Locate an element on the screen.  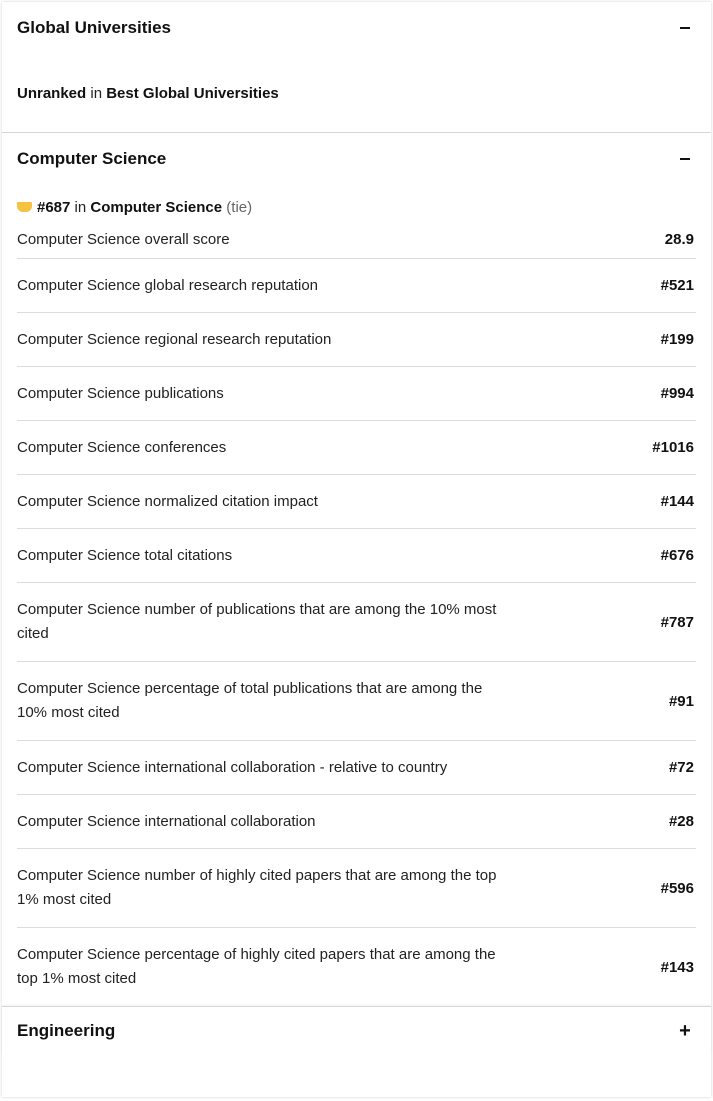
metric-value: #72 is located at coordinates (681, 767).